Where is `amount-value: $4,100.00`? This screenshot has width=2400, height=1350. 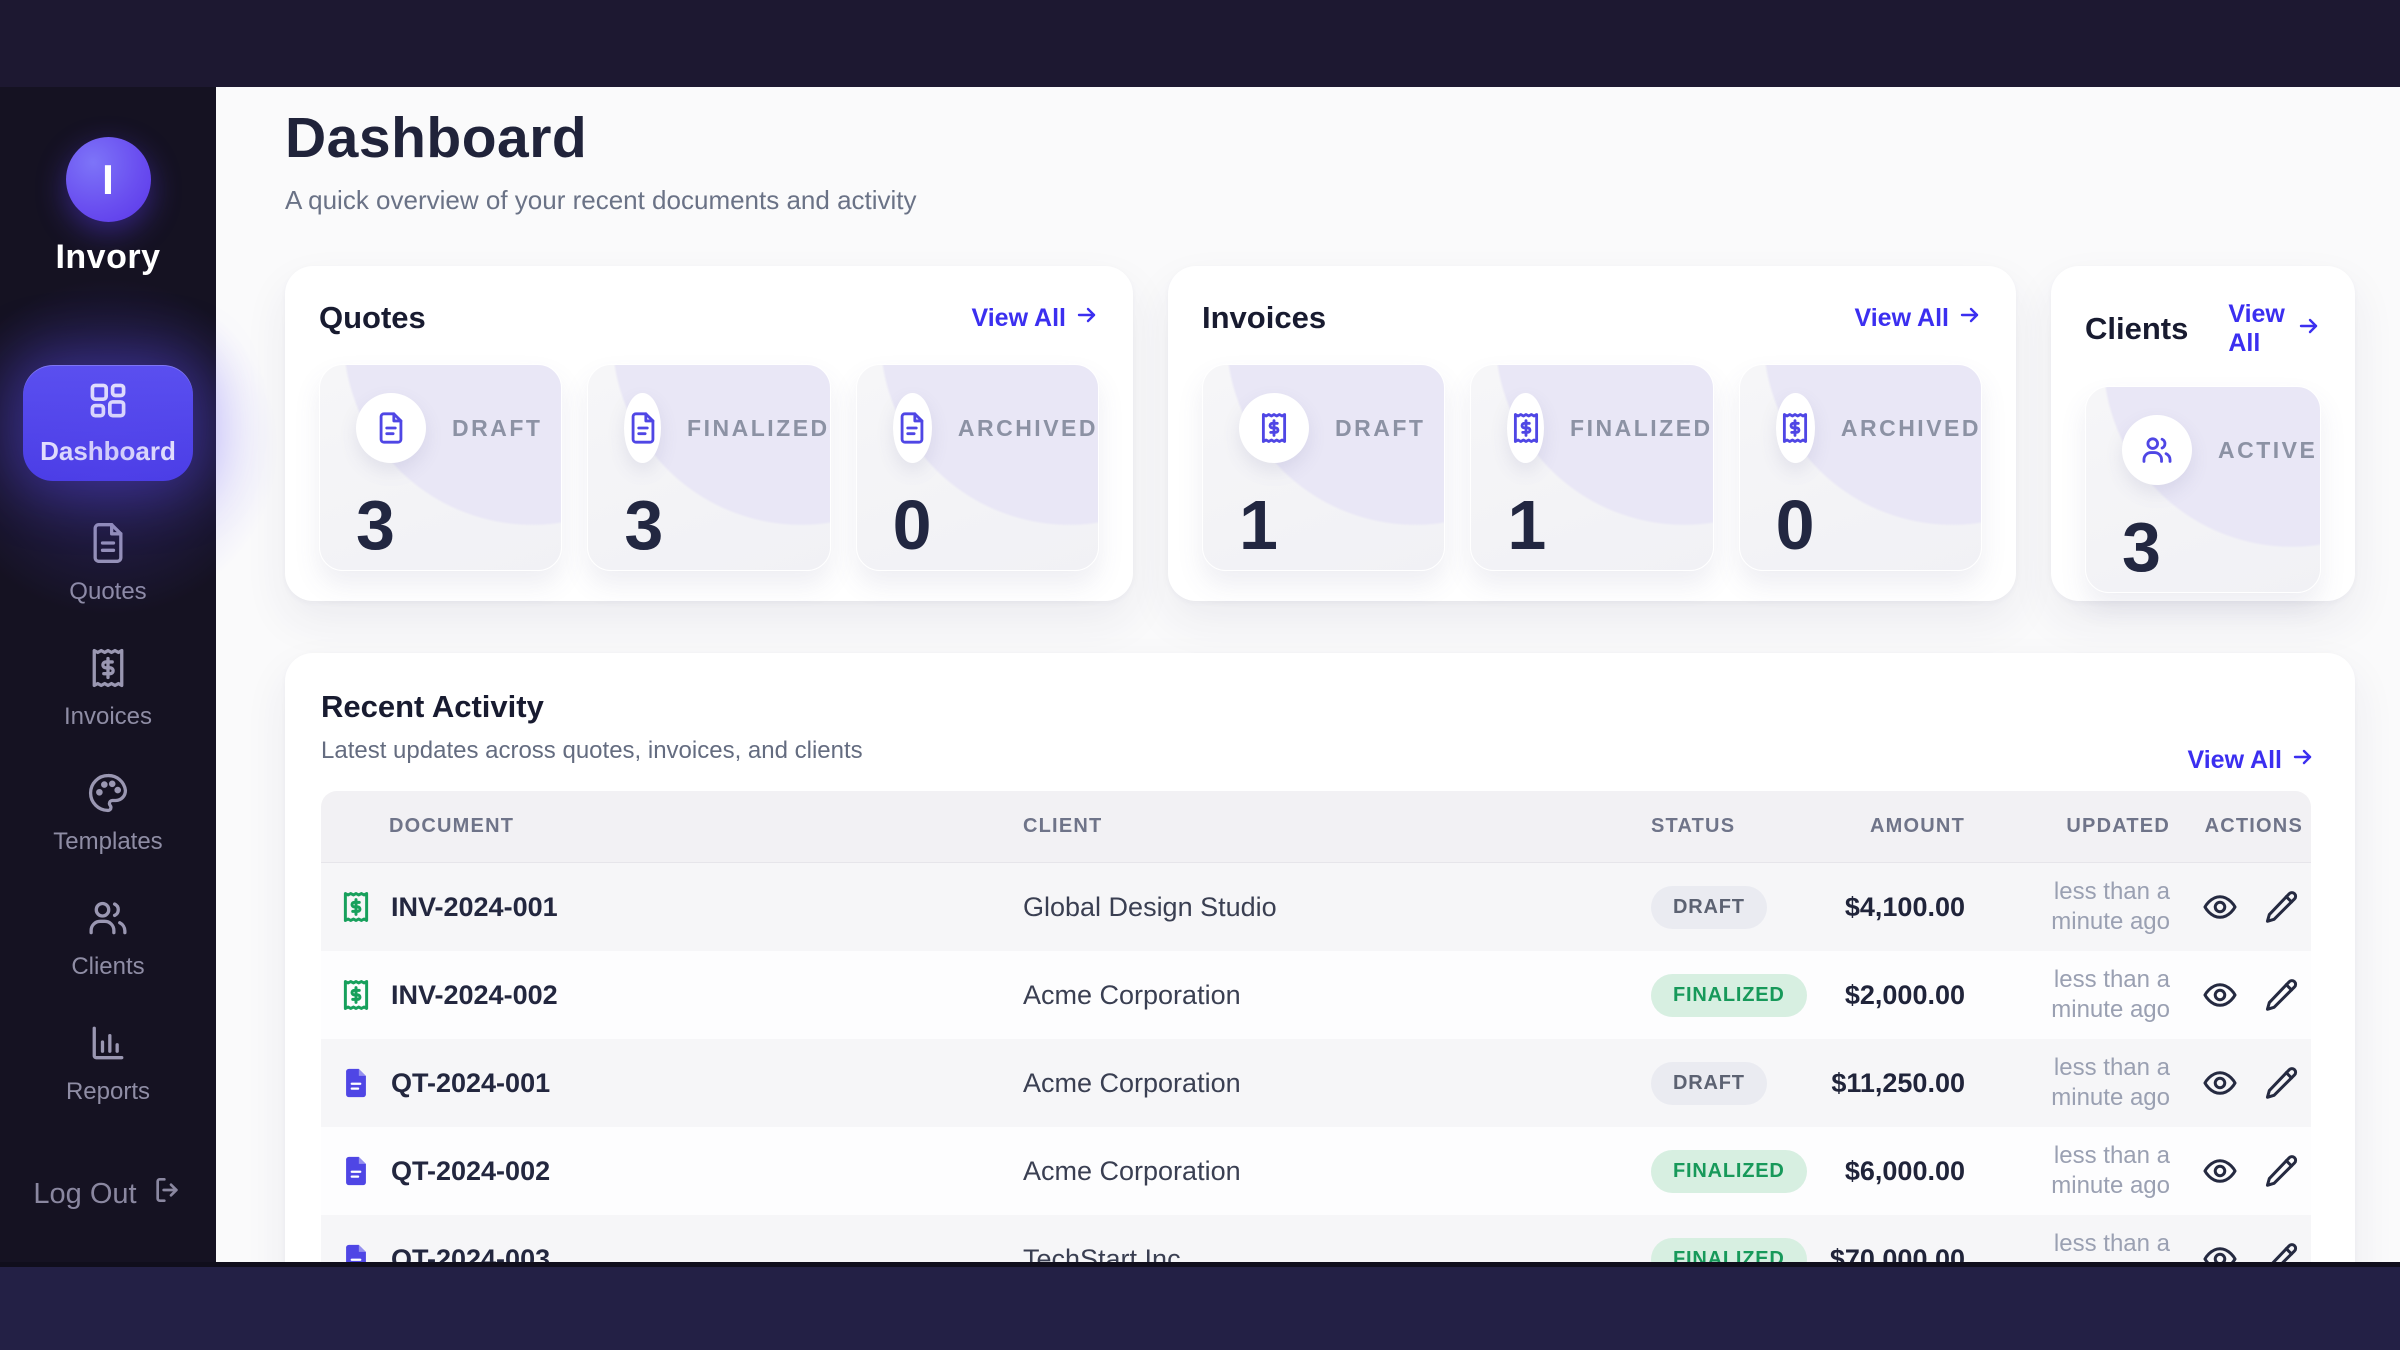 amount-value: $4,100.00 is located at coordinates (1904, 906).